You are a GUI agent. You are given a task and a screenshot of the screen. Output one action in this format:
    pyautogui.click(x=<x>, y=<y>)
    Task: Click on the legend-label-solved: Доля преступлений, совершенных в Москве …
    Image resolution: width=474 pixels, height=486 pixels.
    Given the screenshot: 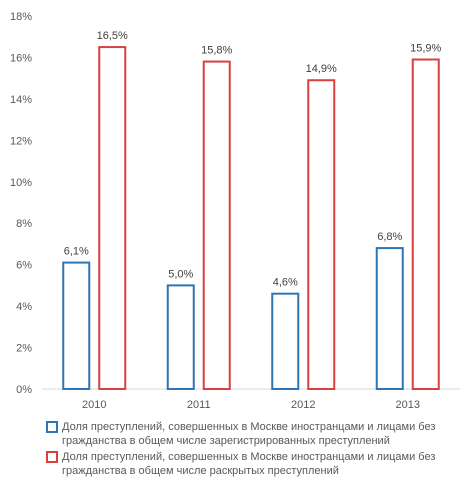 What is the action you would take?
    pyautogui.click(x=249, y=464)
    